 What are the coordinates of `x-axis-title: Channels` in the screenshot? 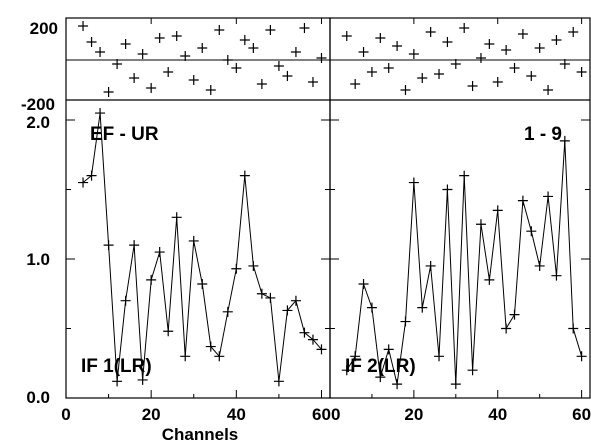 It's located at (200, 433).